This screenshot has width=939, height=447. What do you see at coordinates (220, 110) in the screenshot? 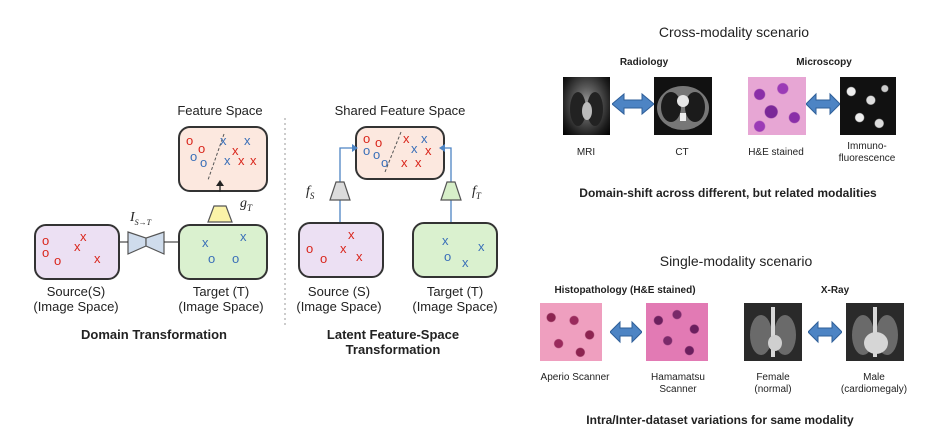
I see `feature-space-title: Feature Space` at bounding box center [220, 110].